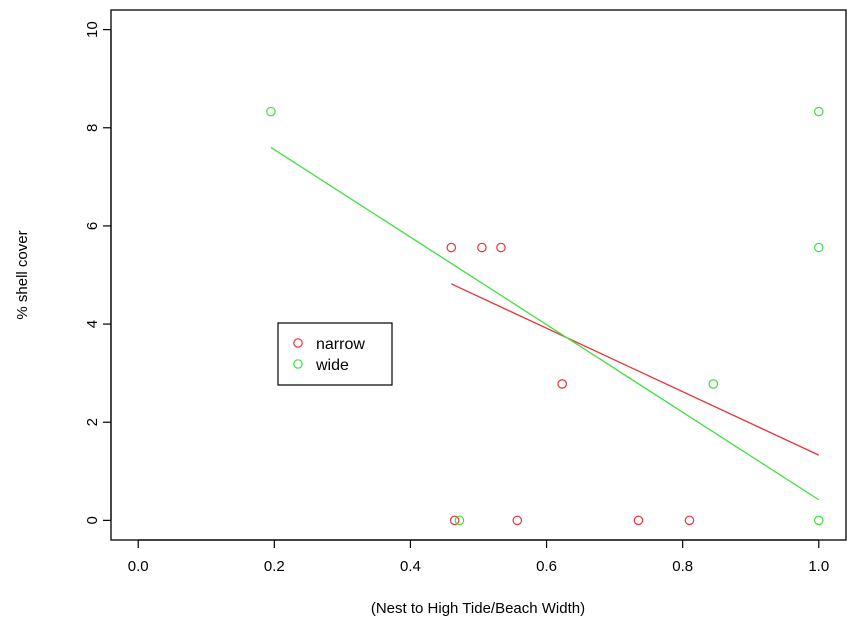 This screenshot has height=627, width=849. What do you see at coordinates (340, 344) in the screenshot?
I see `legend-label-narrow: narrow` at bounding box center [340, 344].